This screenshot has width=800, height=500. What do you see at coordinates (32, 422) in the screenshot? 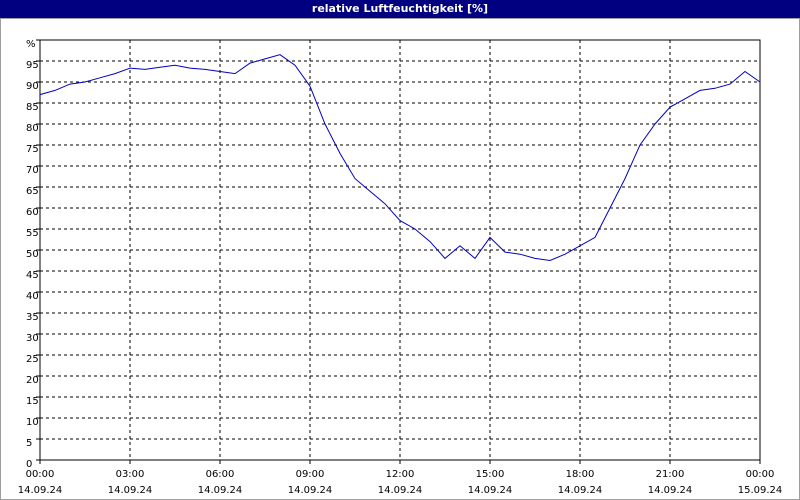
I see `y-tick-label: 10` at bounding box center [32, 422].